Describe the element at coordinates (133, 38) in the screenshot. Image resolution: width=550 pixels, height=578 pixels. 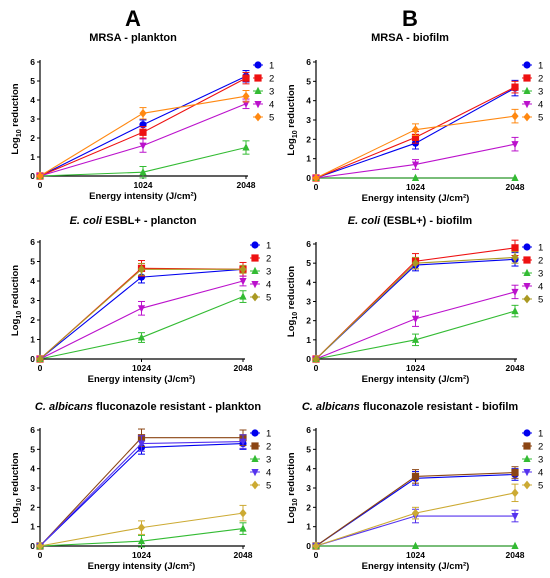
I see `chart-title: MRSA - plankton` at that location.